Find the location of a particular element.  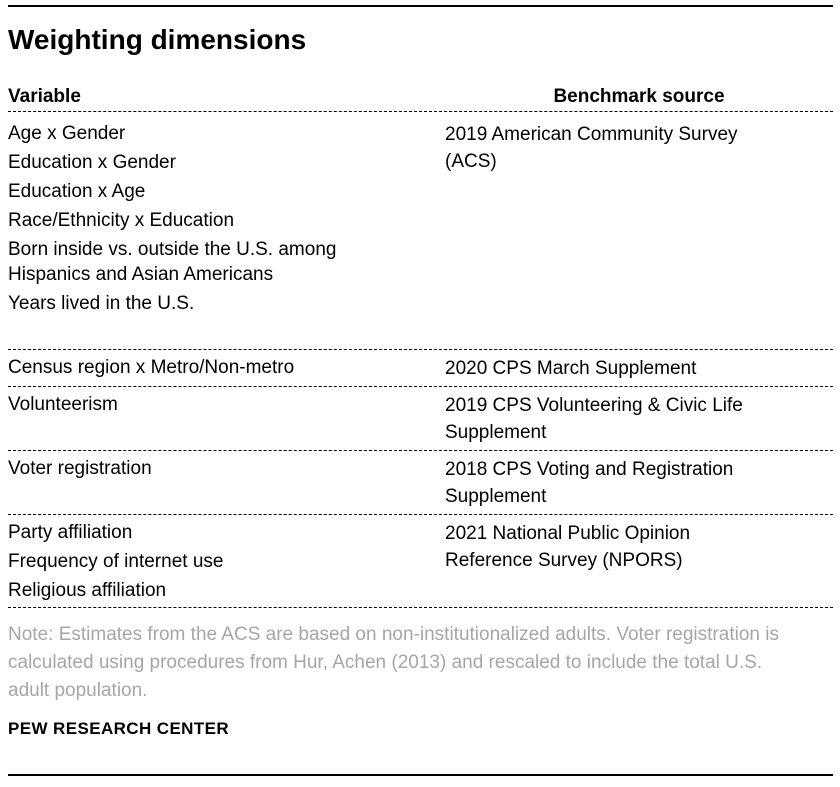

figure-title: Weighting dimensions is located at coordinates (157, 39).